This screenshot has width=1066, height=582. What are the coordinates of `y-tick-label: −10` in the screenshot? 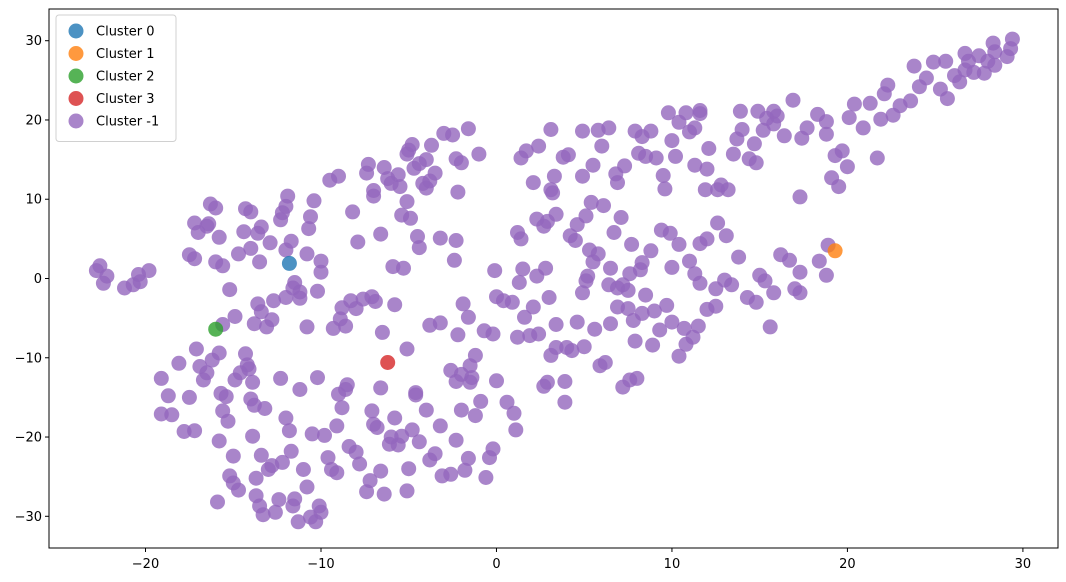 It's located at (28, 358).